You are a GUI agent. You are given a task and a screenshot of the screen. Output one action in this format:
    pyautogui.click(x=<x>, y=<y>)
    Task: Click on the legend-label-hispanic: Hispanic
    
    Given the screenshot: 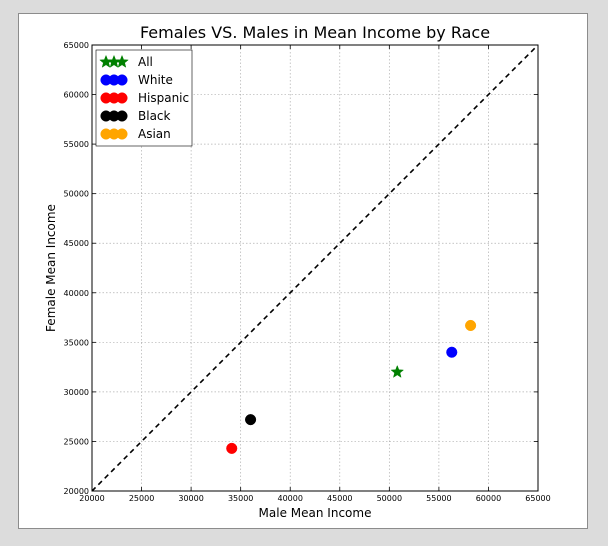 What is the action you would take?
    pyautogui.click(x=163, y=98)
    